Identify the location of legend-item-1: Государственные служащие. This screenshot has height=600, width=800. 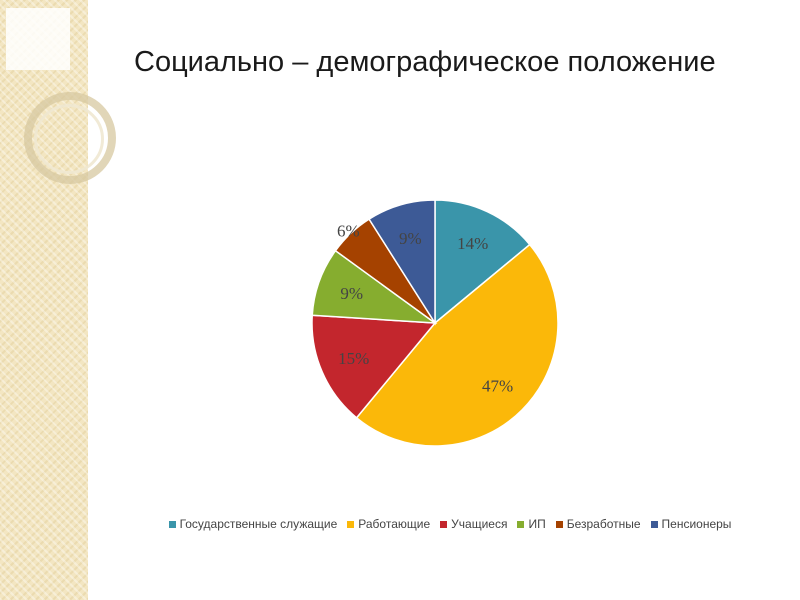
(253, 524).